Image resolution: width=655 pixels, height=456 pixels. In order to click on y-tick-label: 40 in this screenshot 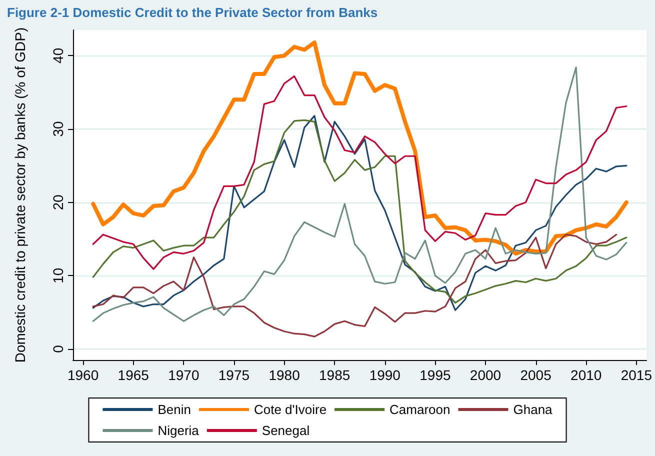, I will do `click(58, 56)`.